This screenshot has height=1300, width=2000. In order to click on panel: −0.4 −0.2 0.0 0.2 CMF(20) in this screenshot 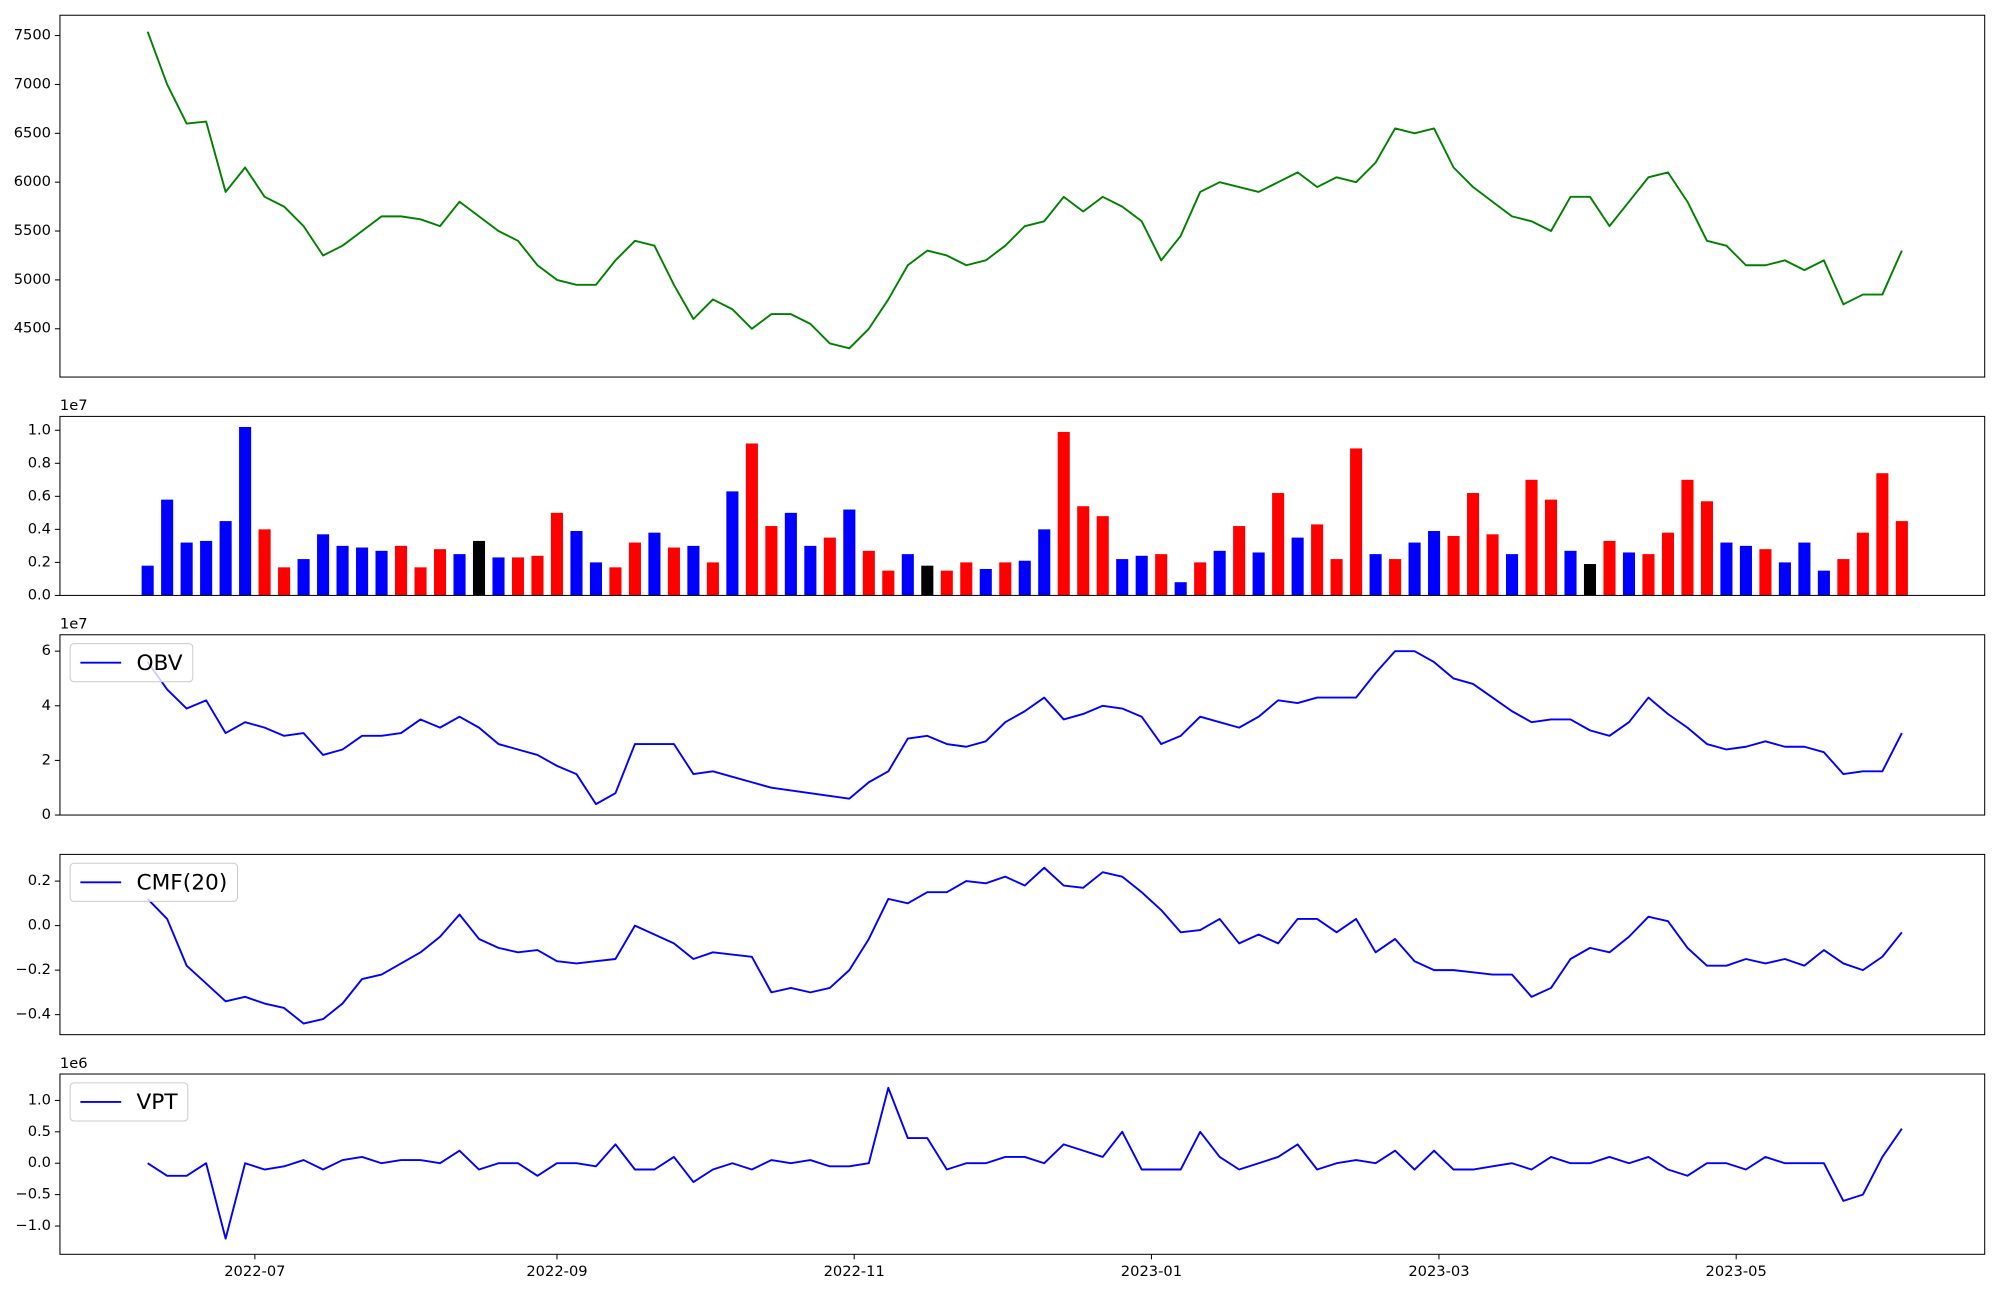, I will do `click(1000, 944)`.